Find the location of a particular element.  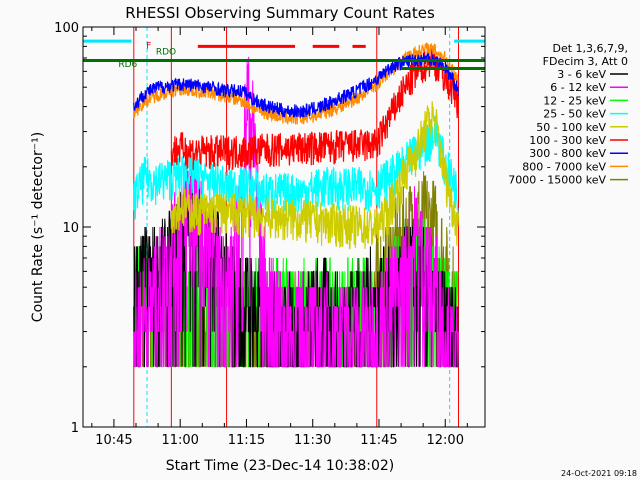

y-tick-label-0: 1 is located at coordinates (75, 428).